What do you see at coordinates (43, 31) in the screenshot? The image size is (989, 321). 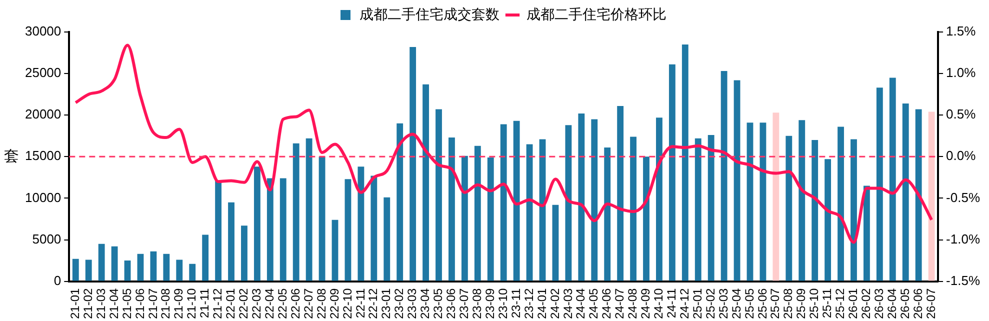 I see `y-tick-label: 30000` at bounding box center [43, 31].